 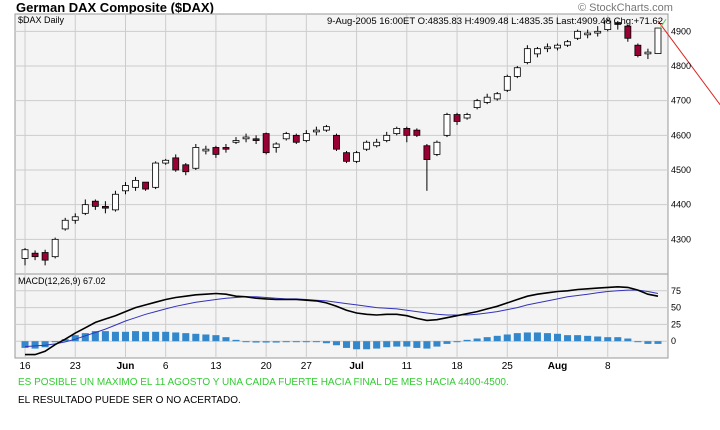 I want to click on chart-title: German DAX Composite ($DAX), so click(x=115, y=7).